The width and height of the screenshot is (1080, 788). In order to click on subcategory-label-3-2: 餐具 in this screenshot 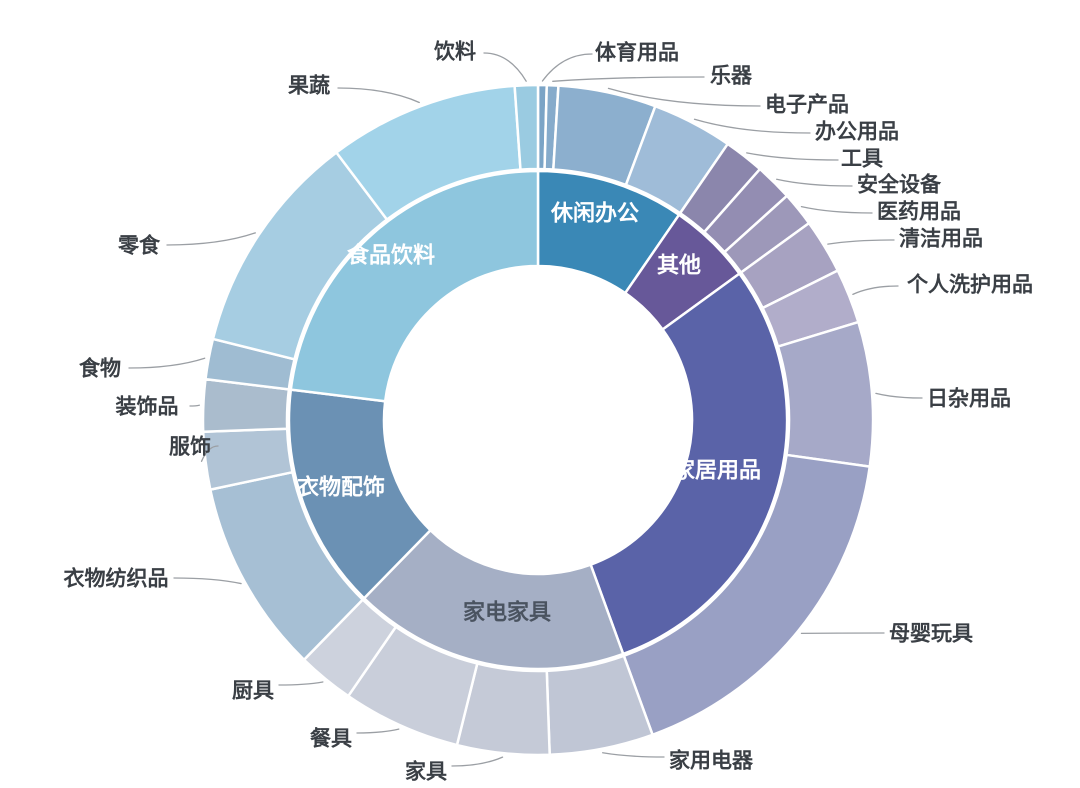, I will do `click(331, 738)`.